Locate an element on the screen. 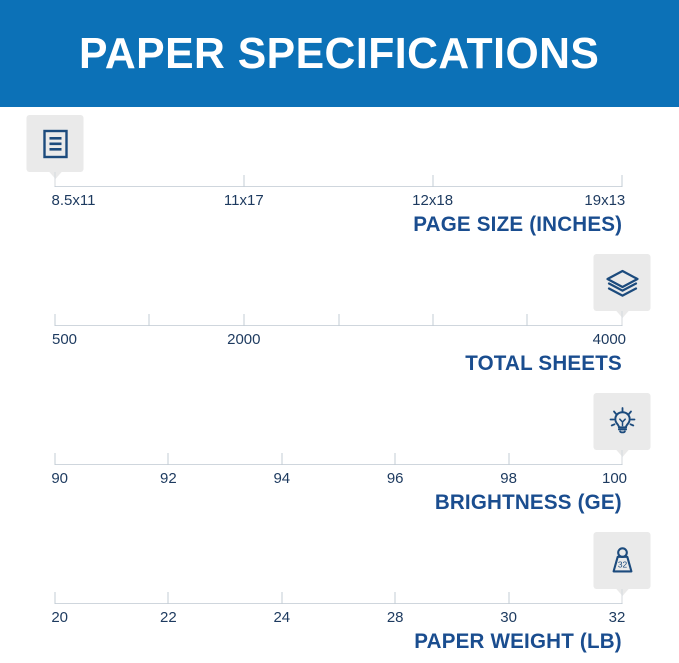 The image size is (679, 663). tick-label: 32 is located at coordinates (617, 617).